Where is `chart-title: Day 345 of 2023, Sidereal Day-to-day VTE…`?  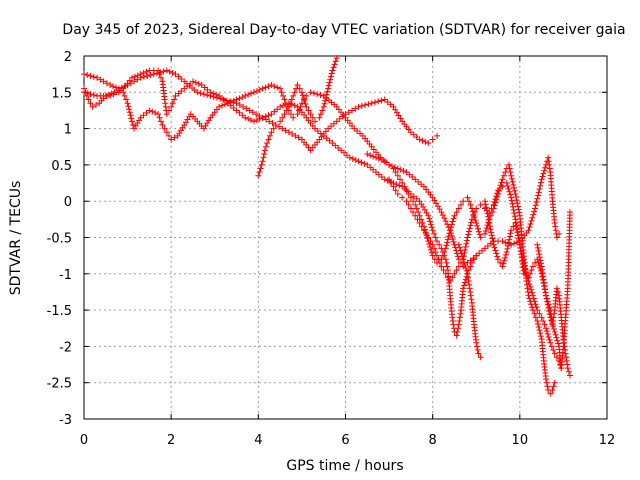 chart-title: Day 345 of 2023, Sidereal Day-to-day VTE… is located at coordinates (343, 30).